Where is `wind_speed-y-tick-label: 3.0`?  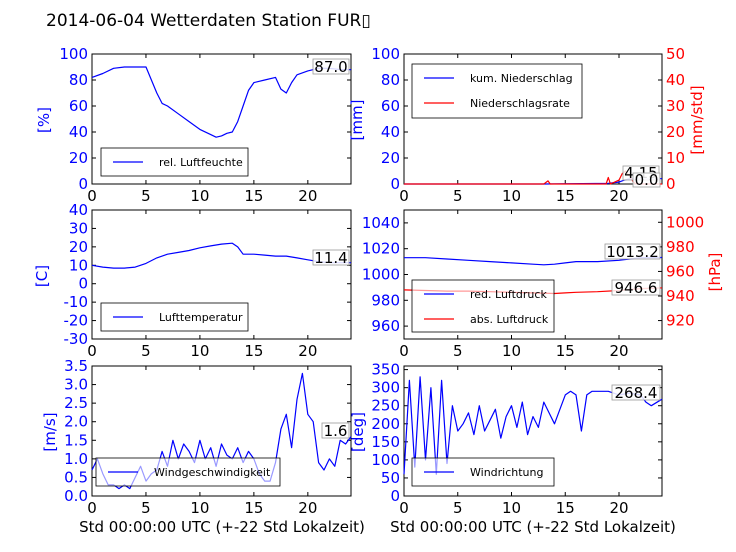 wind_speed-y-tick-label: 3.0 is located at coordinates (76, 385).